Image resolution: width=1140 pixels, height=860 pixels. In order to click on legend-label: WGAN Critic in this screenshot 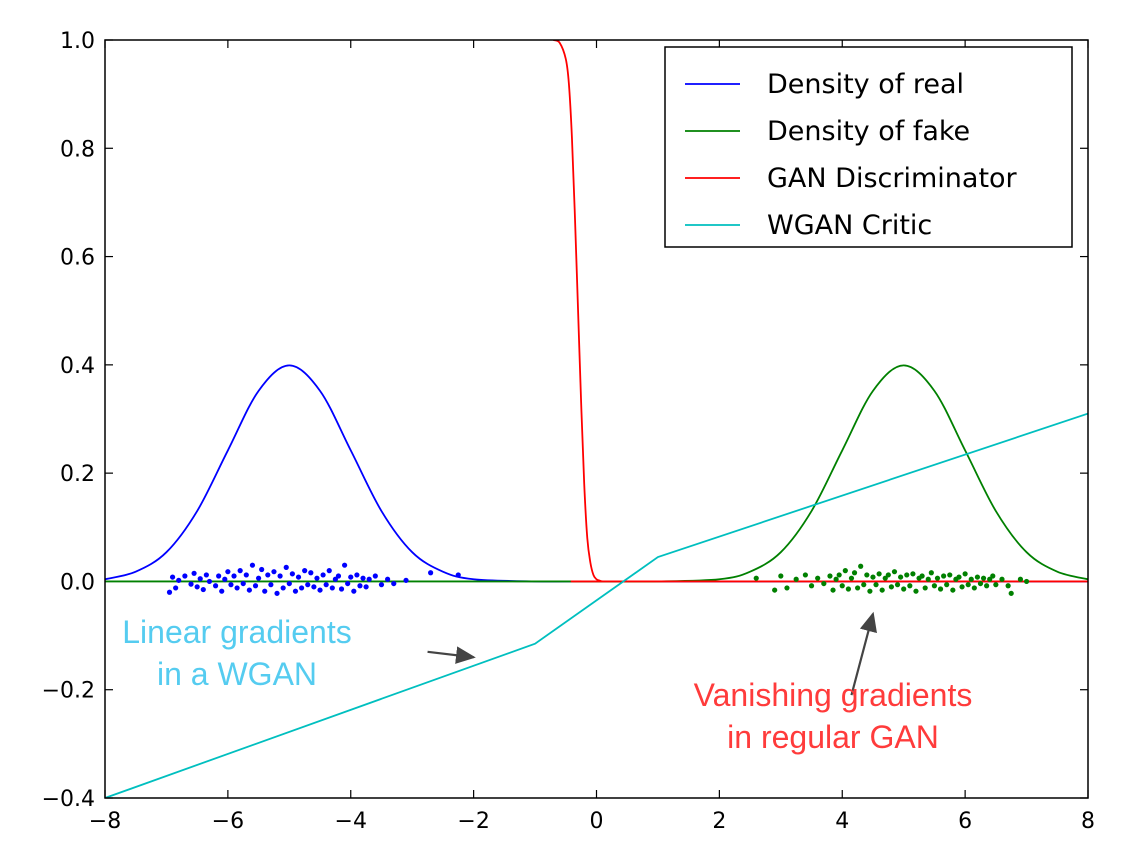, I will do `click(849, 225)`.